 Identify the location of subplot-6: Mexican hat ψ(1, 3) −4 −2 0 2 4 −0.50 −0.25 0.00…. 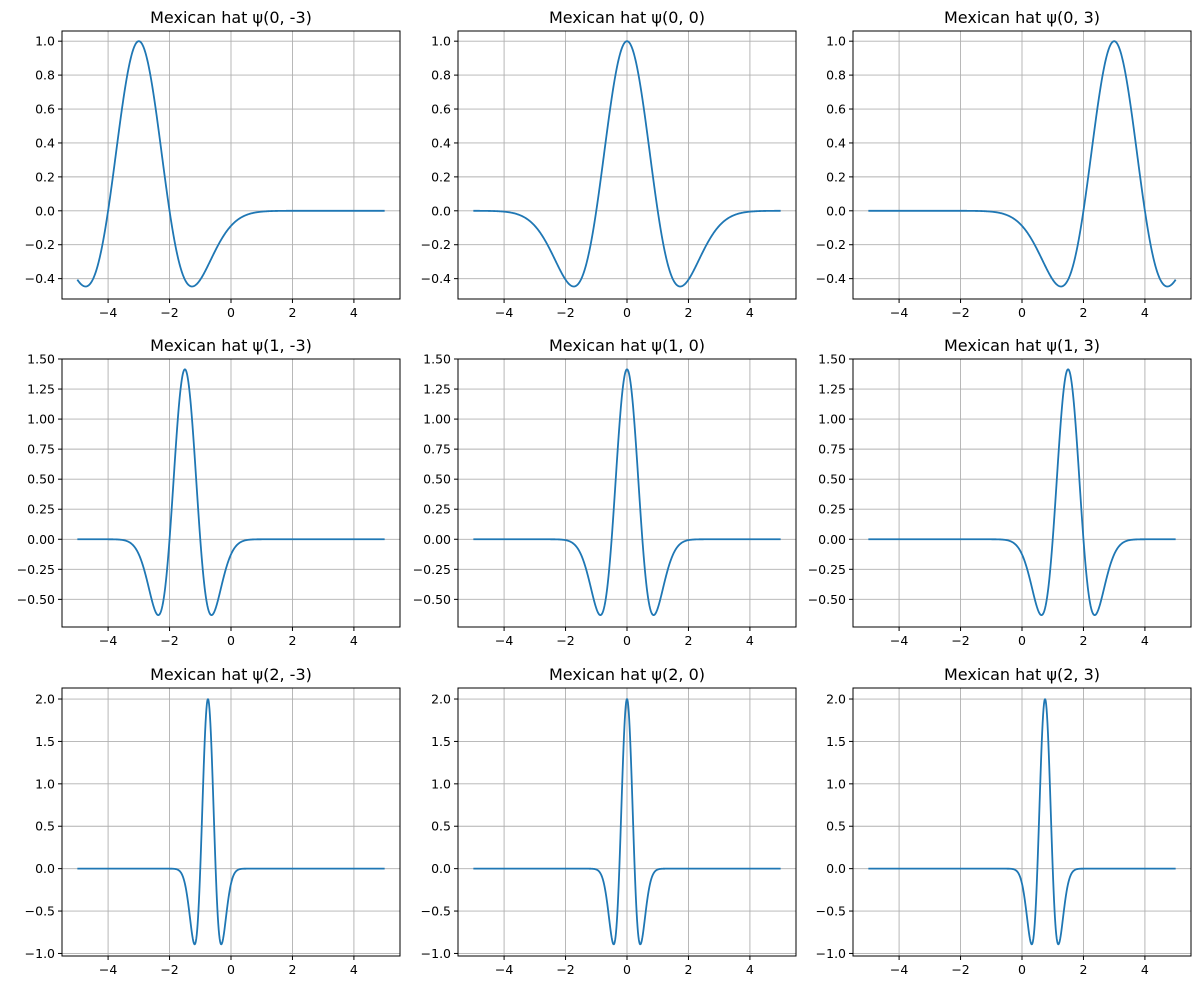
(1000, 492).